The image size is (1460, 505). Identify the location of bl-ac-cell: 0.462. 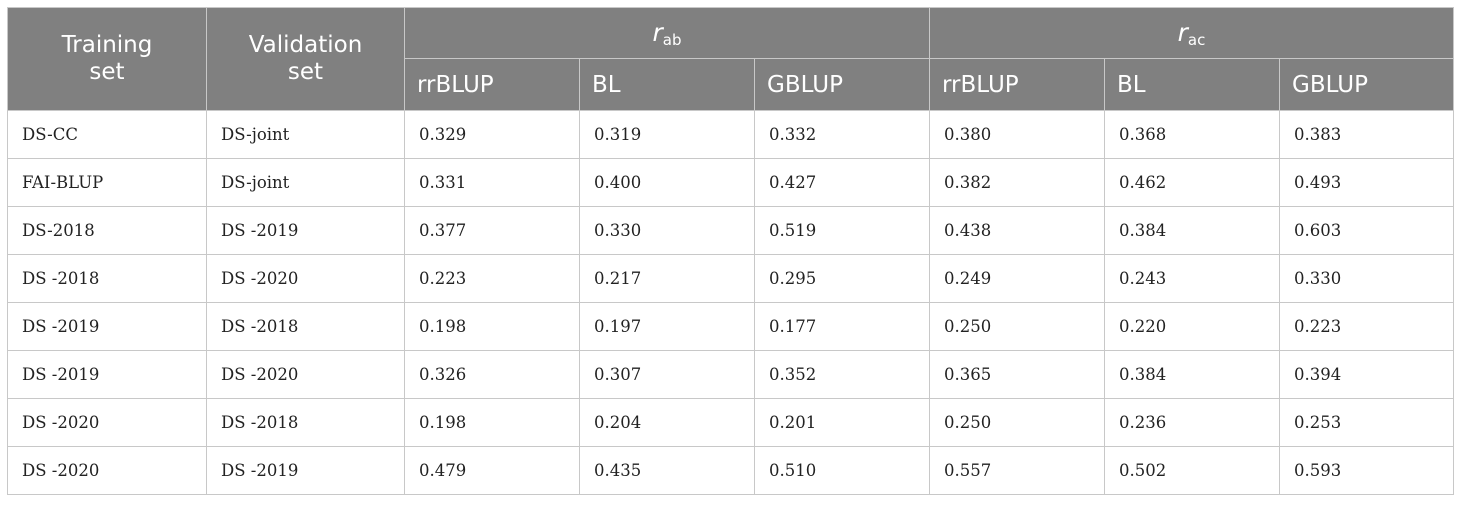
(1192, 182).